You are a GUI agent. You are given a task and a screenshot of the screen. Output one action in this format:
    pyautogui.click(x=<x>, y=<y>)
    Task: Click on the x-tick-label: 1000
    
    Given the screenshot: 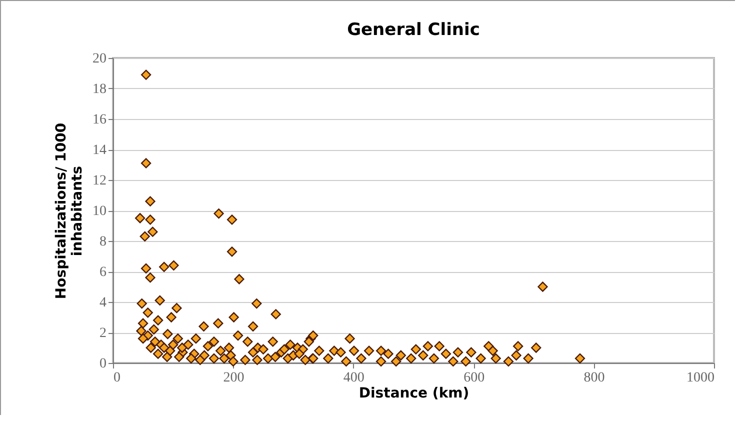 What is the action you would take?
    pyautogui.click(x=700, y=378)
    